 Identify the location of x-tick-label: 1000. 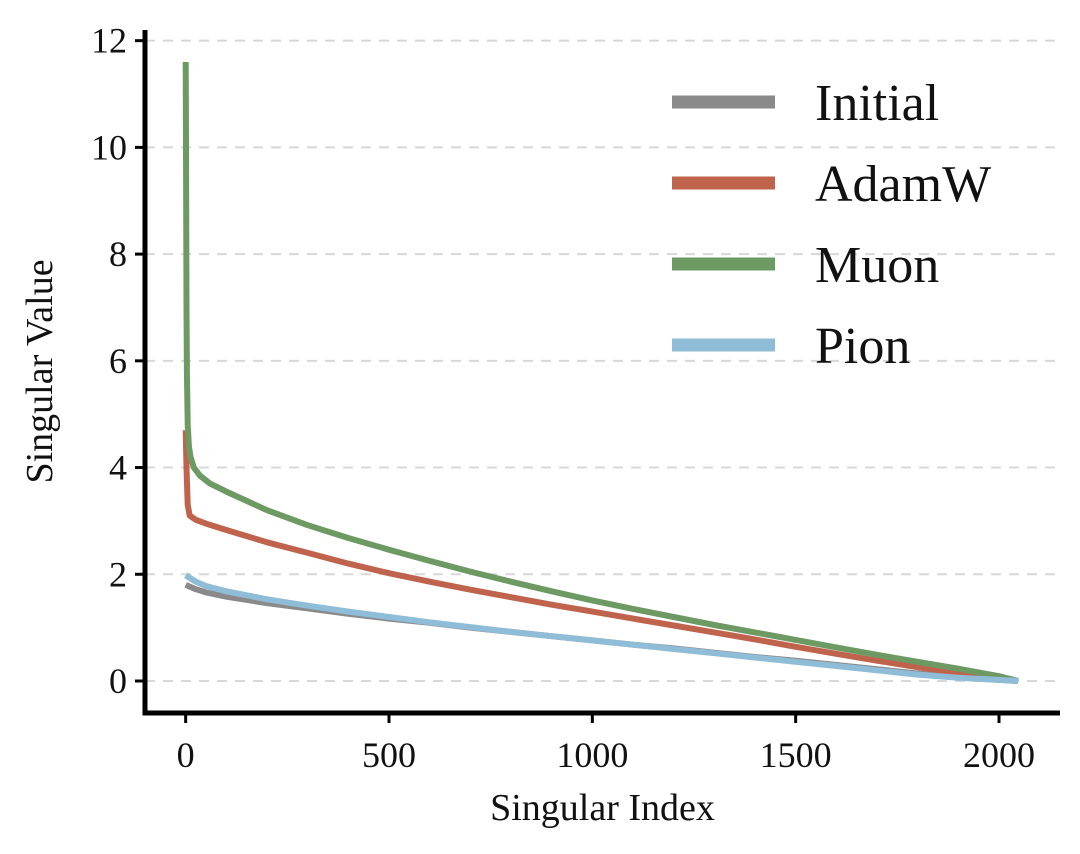
(592, 755).